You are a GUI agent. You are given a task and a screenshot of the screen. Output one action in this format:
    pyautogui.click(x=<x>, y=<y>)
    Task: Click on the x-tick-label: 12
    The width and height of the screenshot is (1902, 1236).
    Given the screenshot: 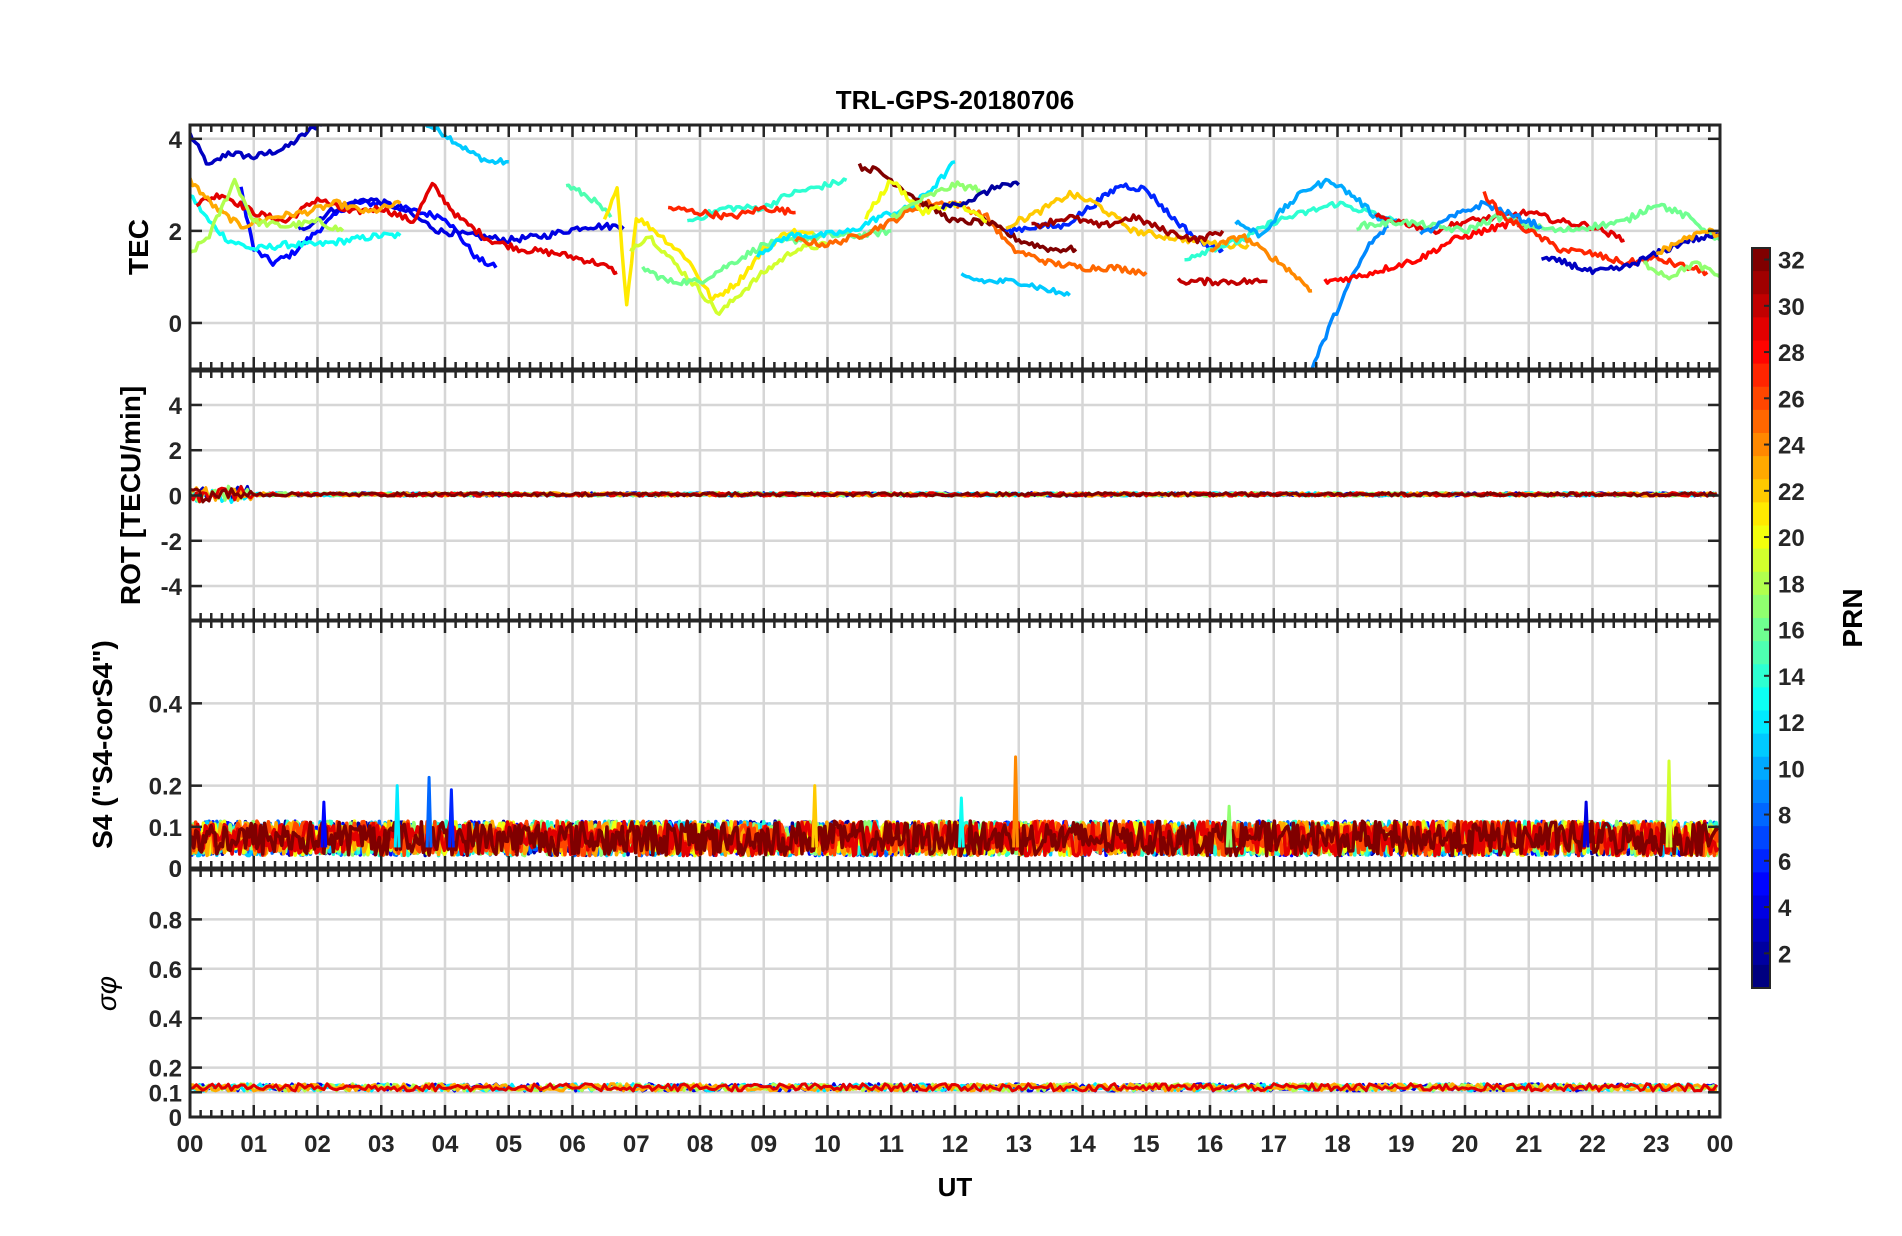 What is the action you would take?
    pyautogui.click(x=955, y=1144)
    